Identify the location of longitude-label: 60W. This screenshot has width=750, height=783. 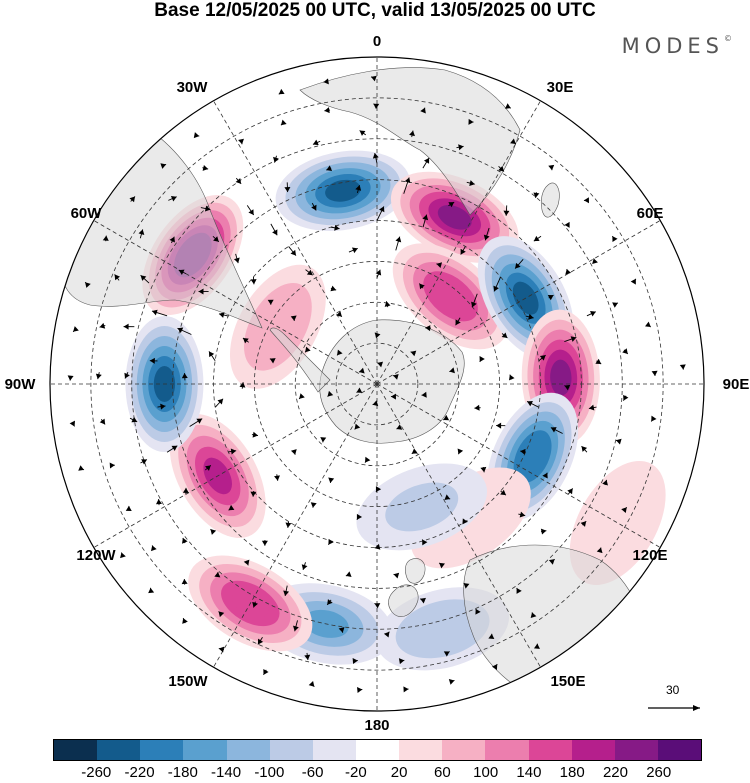
(87, 213).